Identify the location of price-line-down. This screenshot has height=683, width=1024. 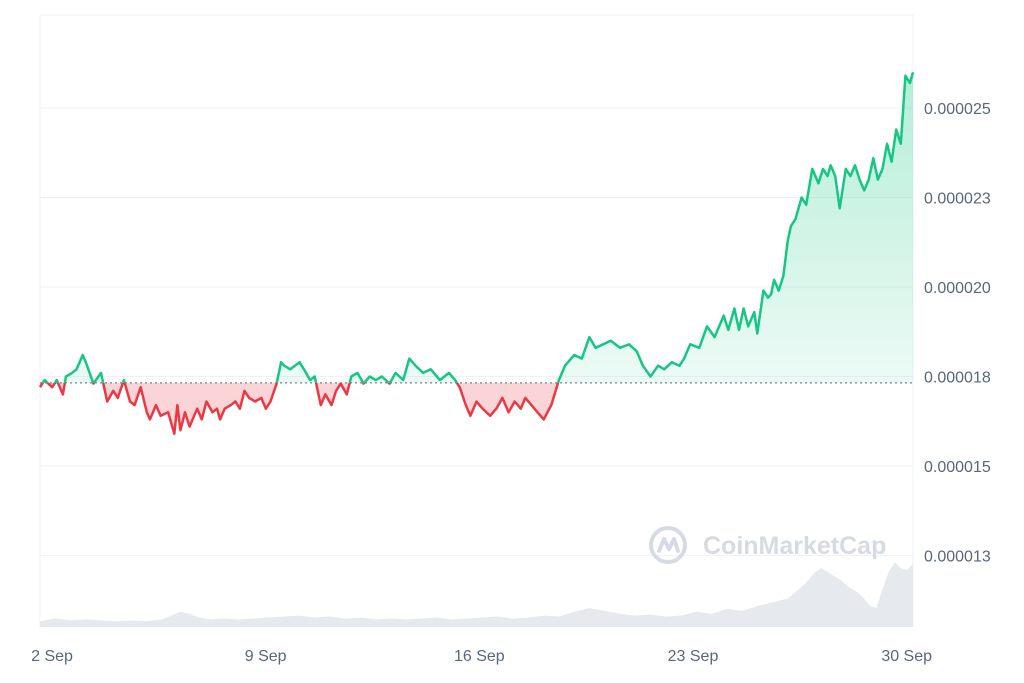
(299, 408).